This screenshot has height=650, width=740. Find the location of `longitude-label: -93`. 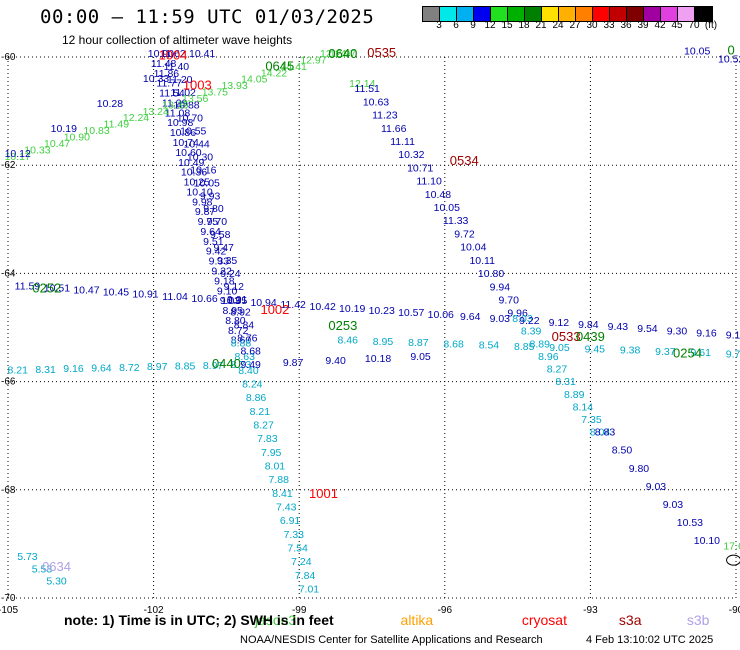

longitude-label: -93 is located at coordinates (590, 610).